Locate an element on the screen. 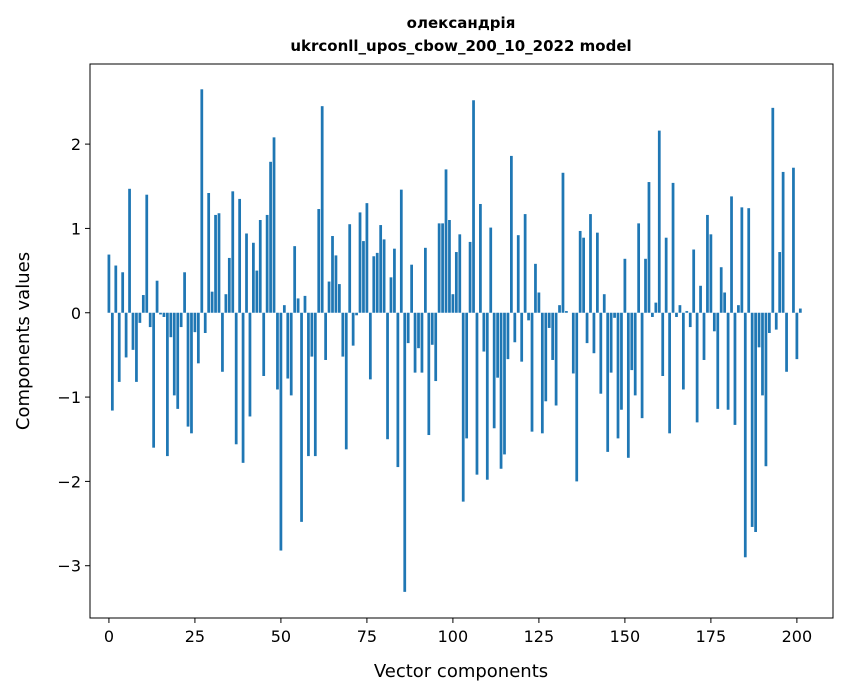  x-tick-label: 75 is located at coordinates (367, 636).